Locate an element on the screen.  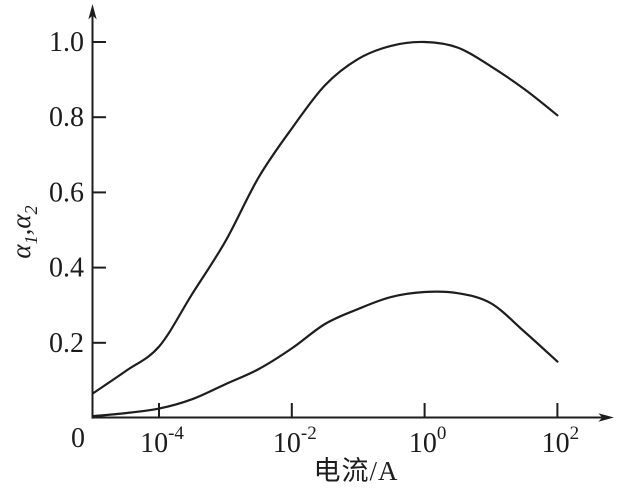
y-axis-title-text: α1,α2 is located at coordinates (23, 231).